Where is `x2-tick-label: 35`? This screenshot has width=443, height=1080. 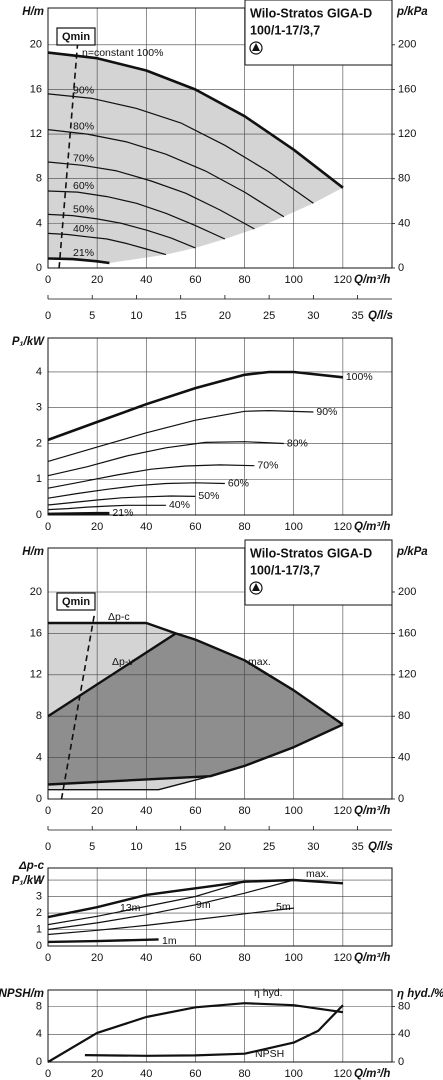
x2-tick-label: 35 is located at coordinates (357, 316).